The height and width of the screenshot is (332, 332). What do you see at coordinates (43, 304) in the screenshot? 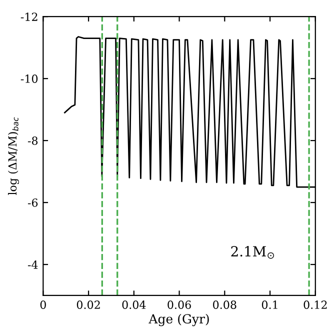
I see `x-tick-label: 0` at bounding box center [43, 304].